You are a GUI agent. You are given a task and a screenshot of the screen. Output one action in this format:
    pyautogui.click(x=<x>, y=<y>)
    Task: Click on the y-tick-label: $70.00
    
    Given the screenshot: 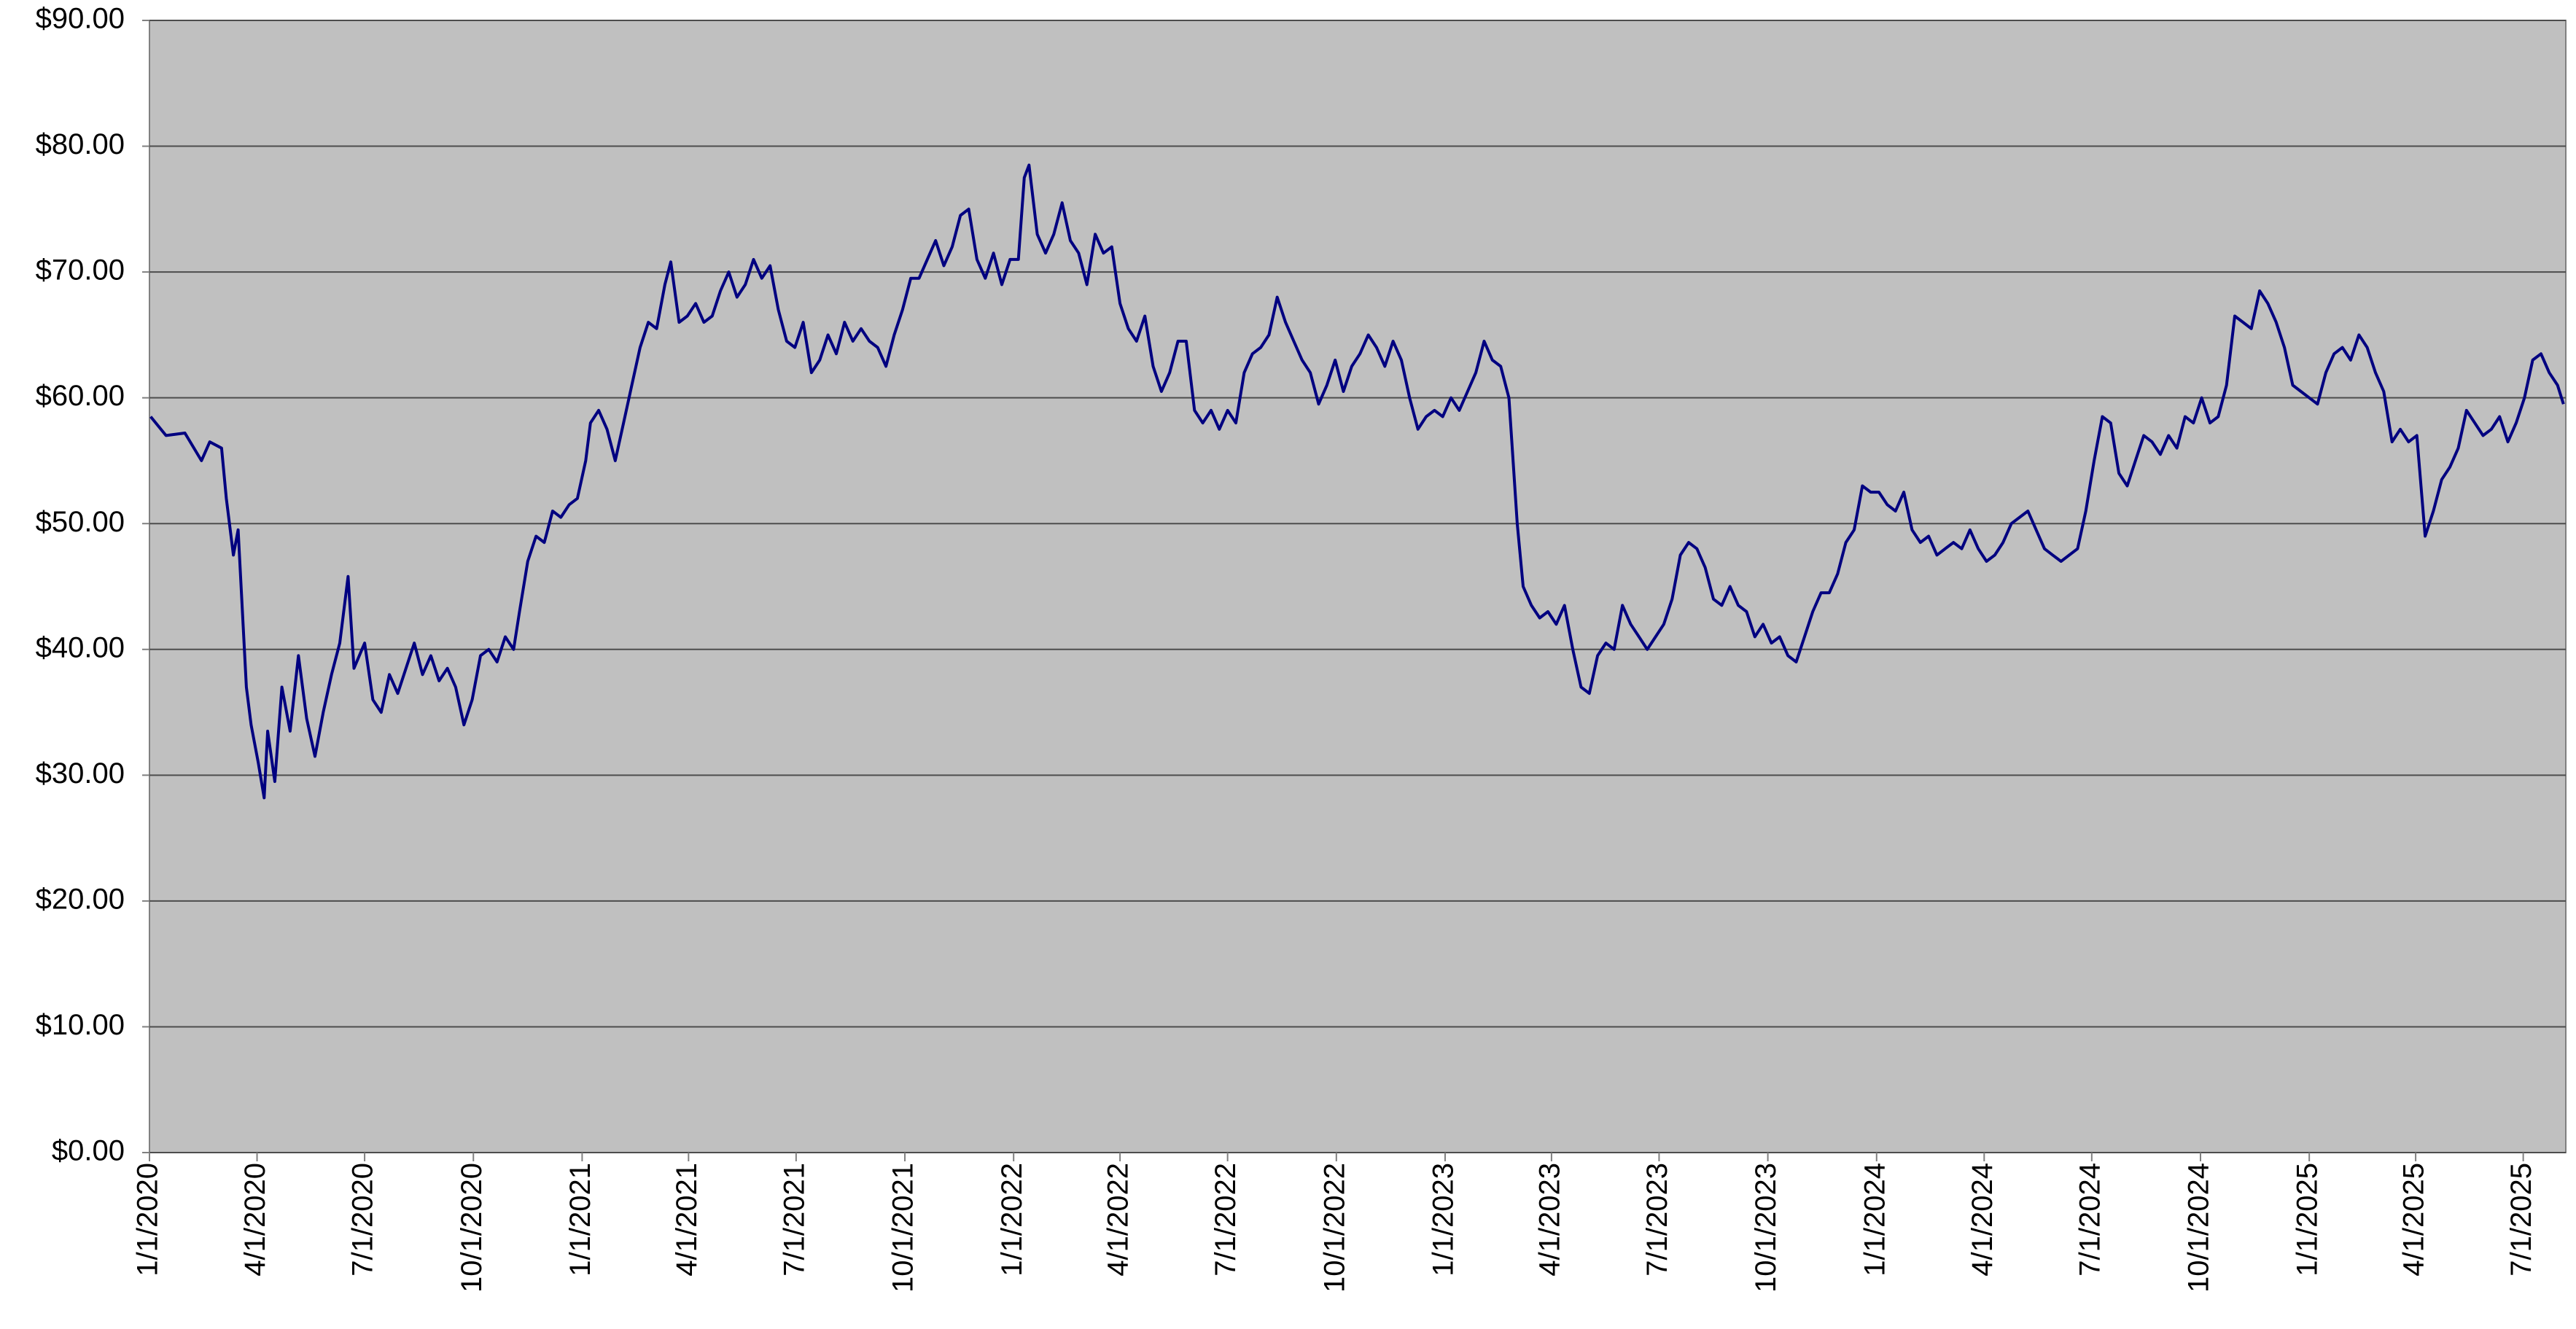 What is the action you would take?
    pyautogui.click(x=80, y=270)
    